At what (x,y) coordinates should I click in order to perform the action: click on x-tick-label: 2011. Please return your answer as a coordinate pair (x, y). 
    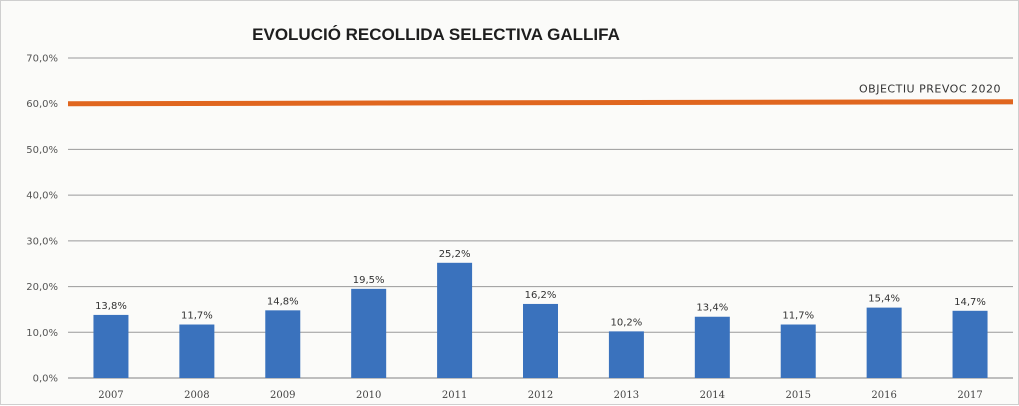
    Looking at the image, I should click on (454, 395).